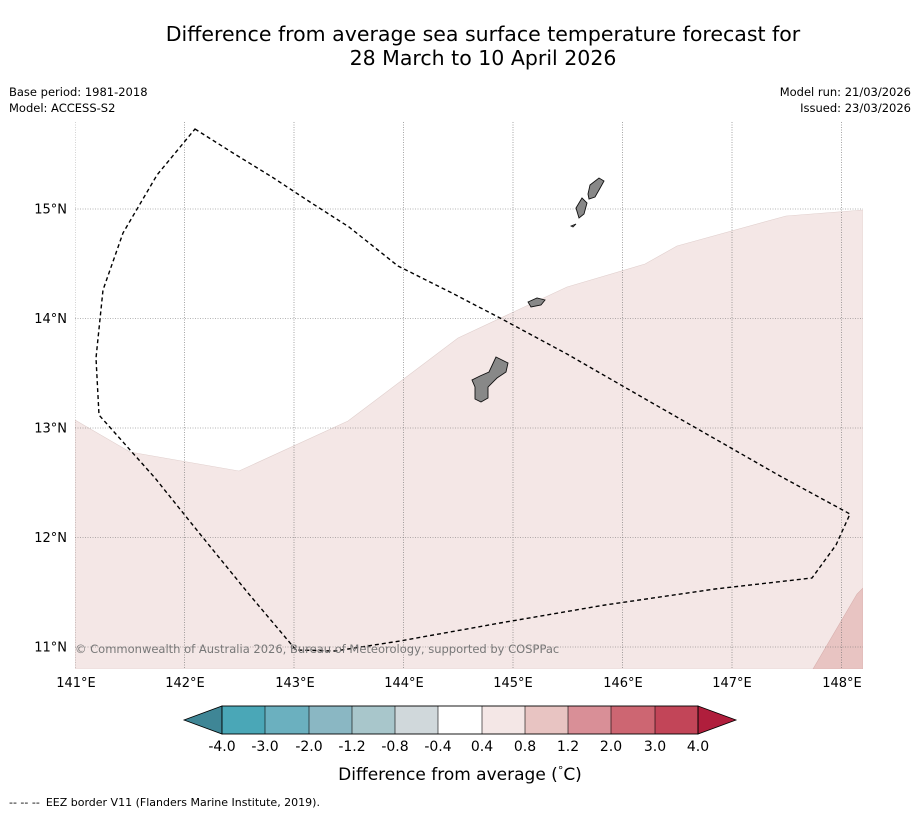  I want to click on colorbar-tick-9: 1.2, so click(568, 747).